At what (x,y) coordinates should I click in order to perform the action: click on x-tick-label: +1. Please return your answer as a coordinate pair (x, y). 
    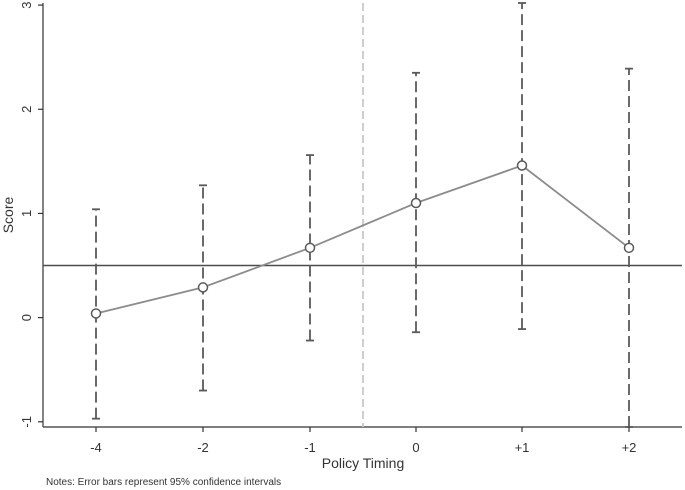
    Looking at the image, I should click on (522, 447).